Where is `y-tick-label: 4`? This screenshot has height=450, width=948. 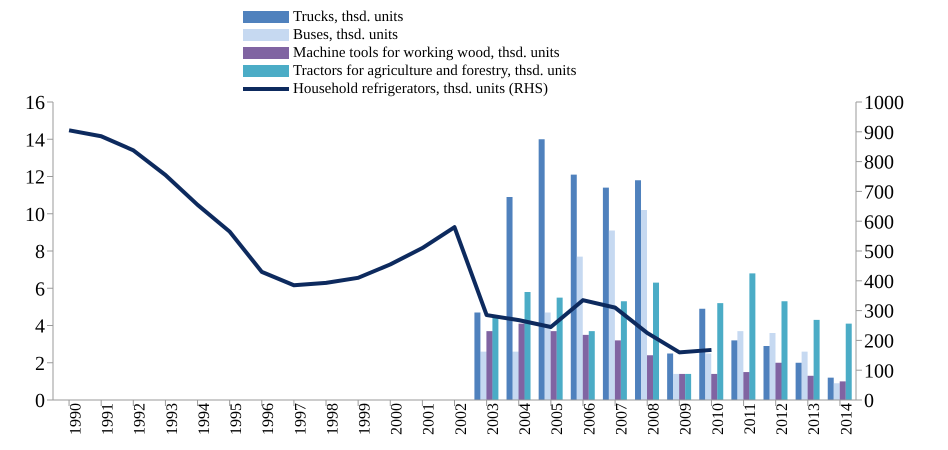
y-tick-label: 4 is located at coordinates (40, 327).